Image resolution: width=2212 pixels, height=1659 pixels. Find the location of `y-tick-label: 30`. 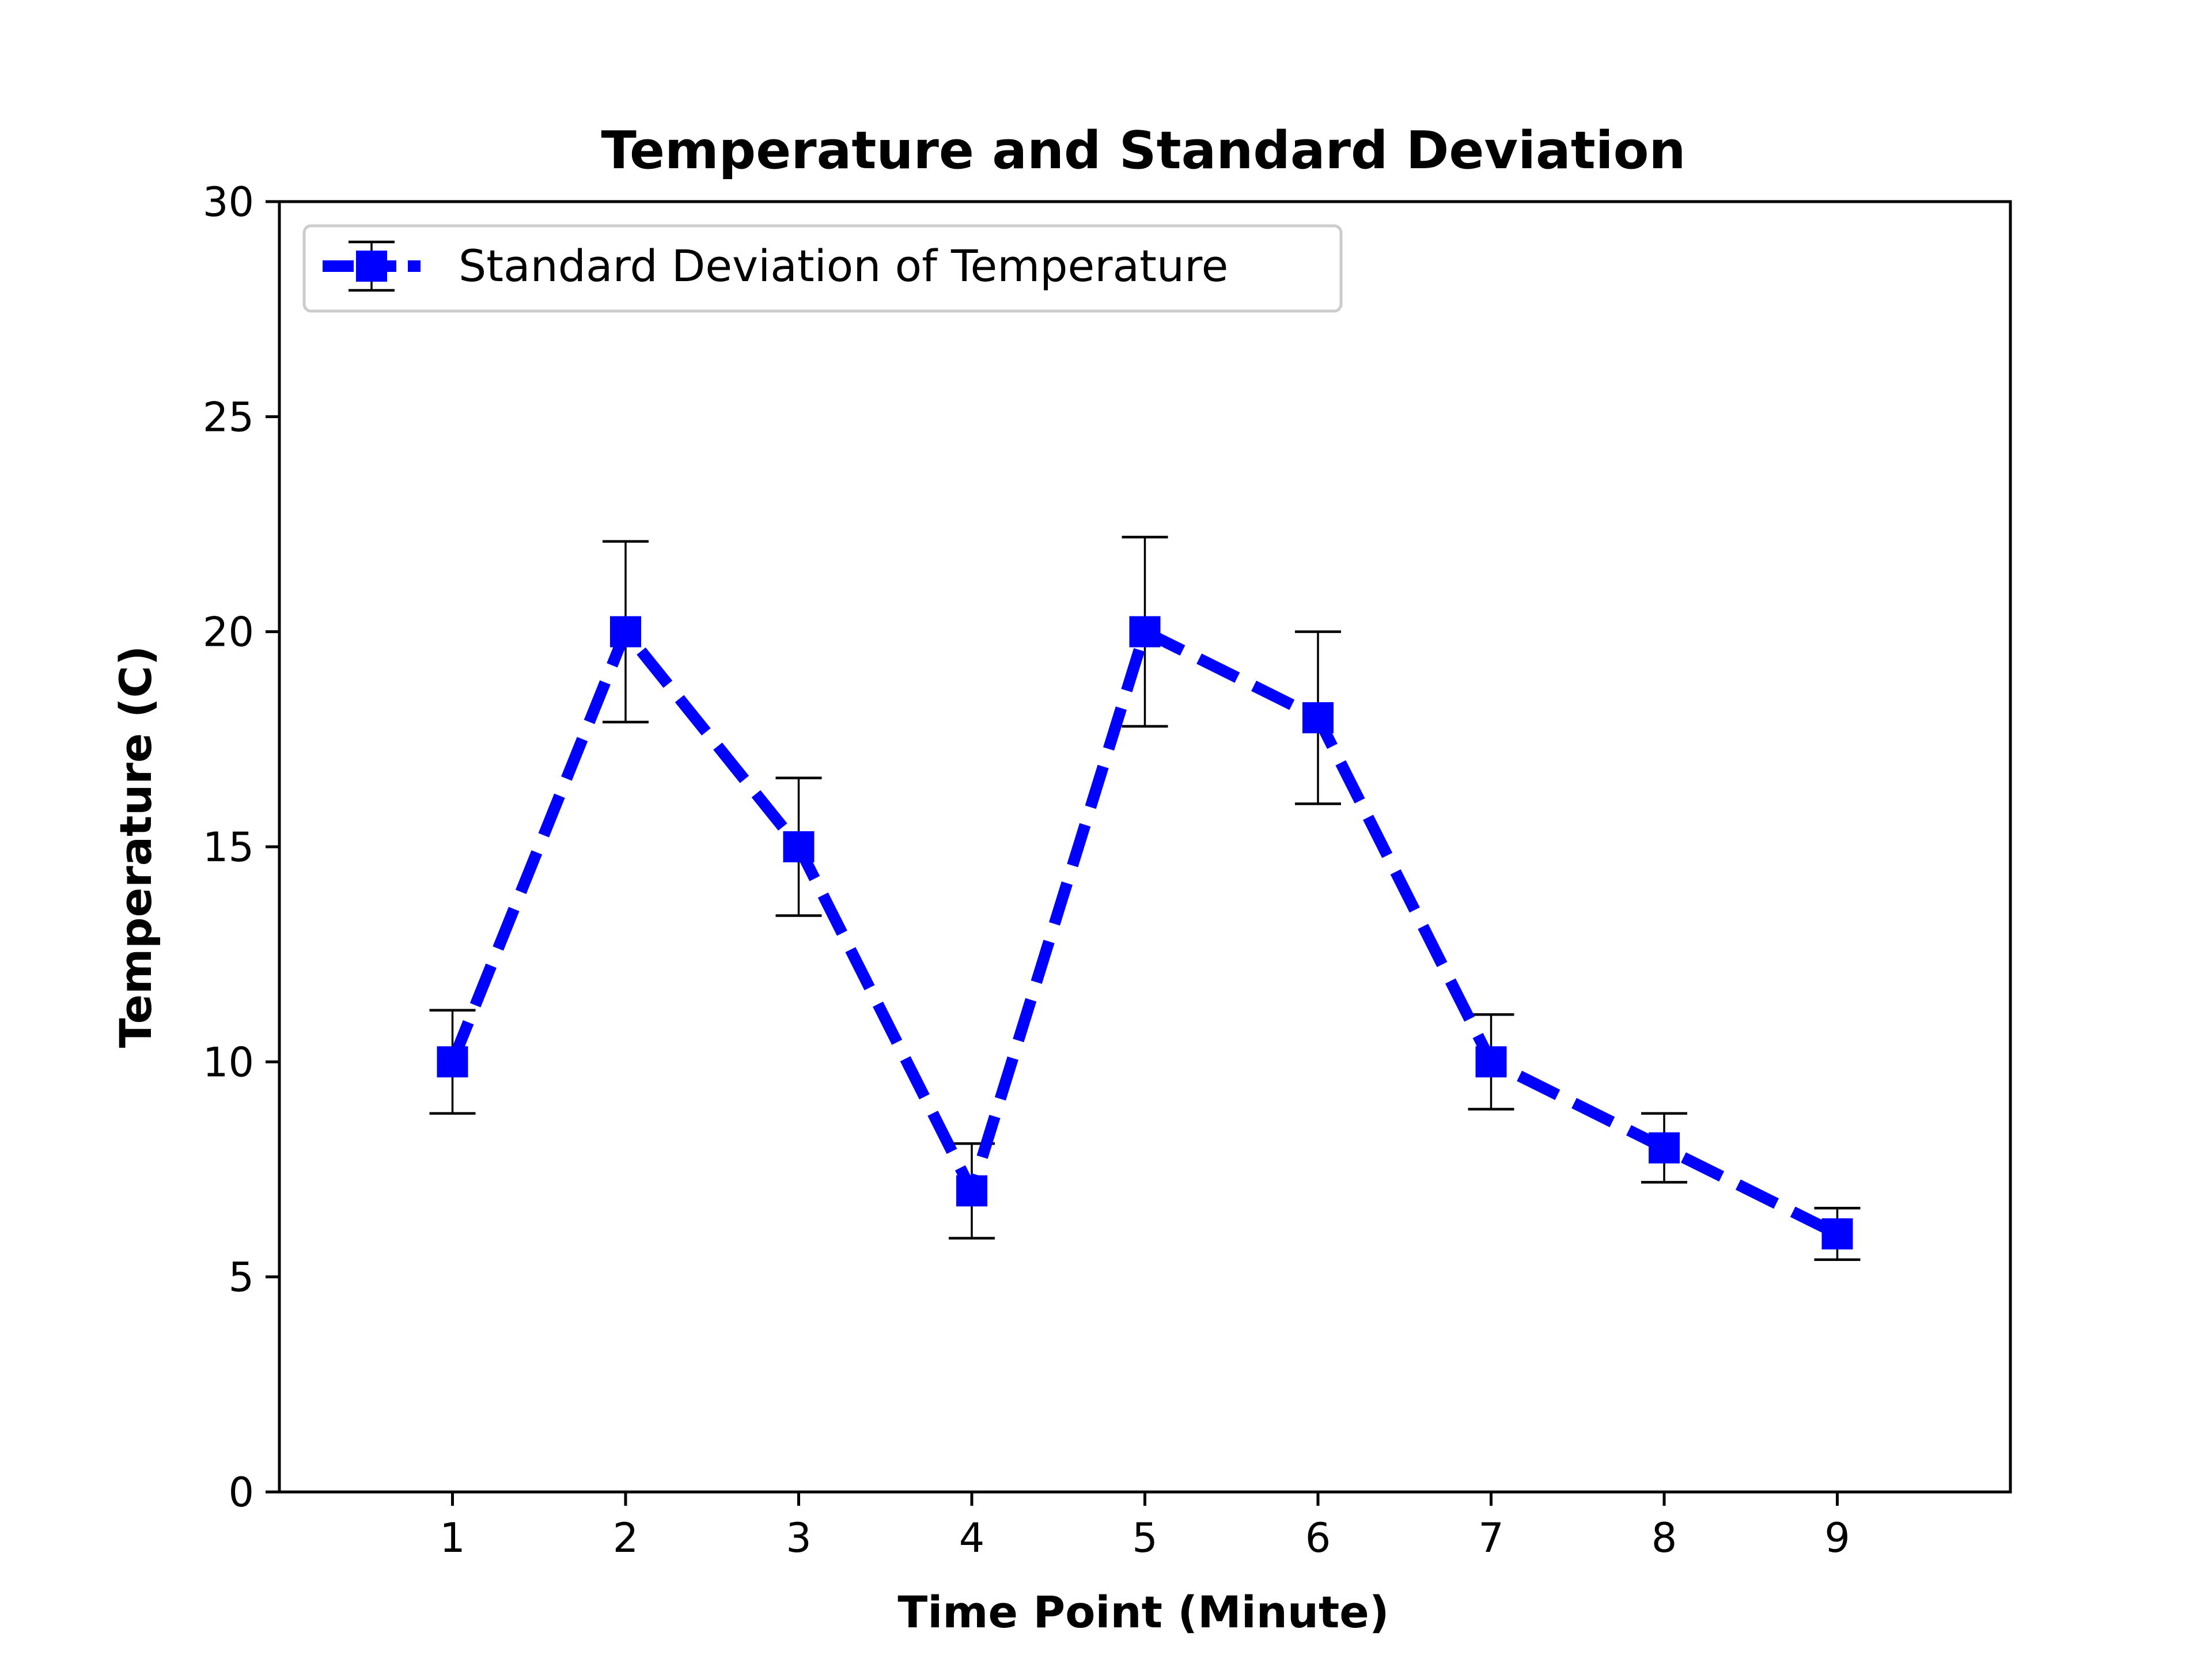

y-tick-label: 30 is located at coordinates (228, 202).